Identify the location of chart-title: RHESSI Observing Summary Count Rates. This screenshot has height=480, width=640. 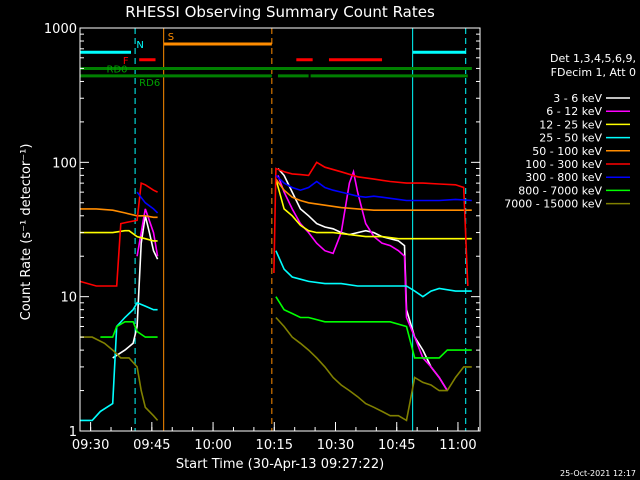
(280, 12).